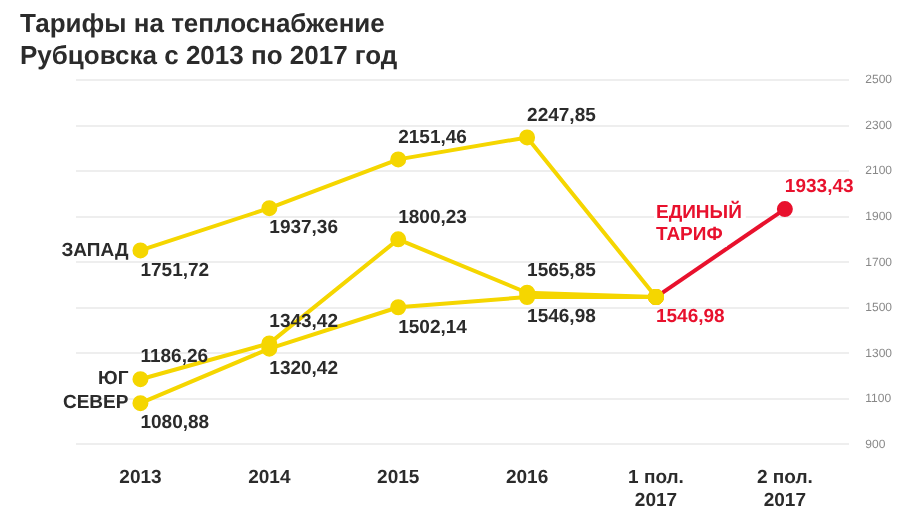  Describe the element at coordinates (175, 423) in the screenshot. I see `data-label: 1080,88` at that location.